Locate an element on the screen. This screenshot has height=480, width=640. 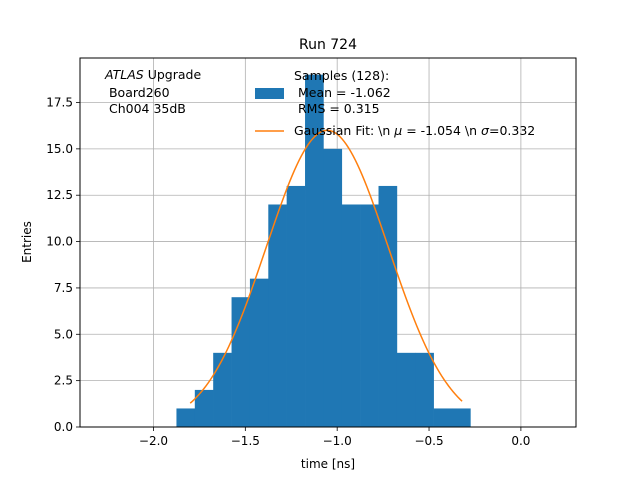
legend-histogram-label-3: RMS = 0.315 is located at coordinates (337, 108).